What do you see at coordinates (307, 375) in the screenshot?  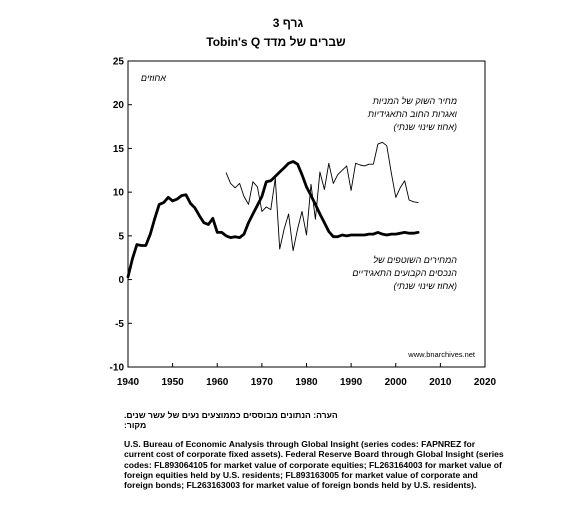 I see `x-axis: 1940 1950 1960 1970 1980 1990 2000 2010 2020` at bounding box center [307, 375].